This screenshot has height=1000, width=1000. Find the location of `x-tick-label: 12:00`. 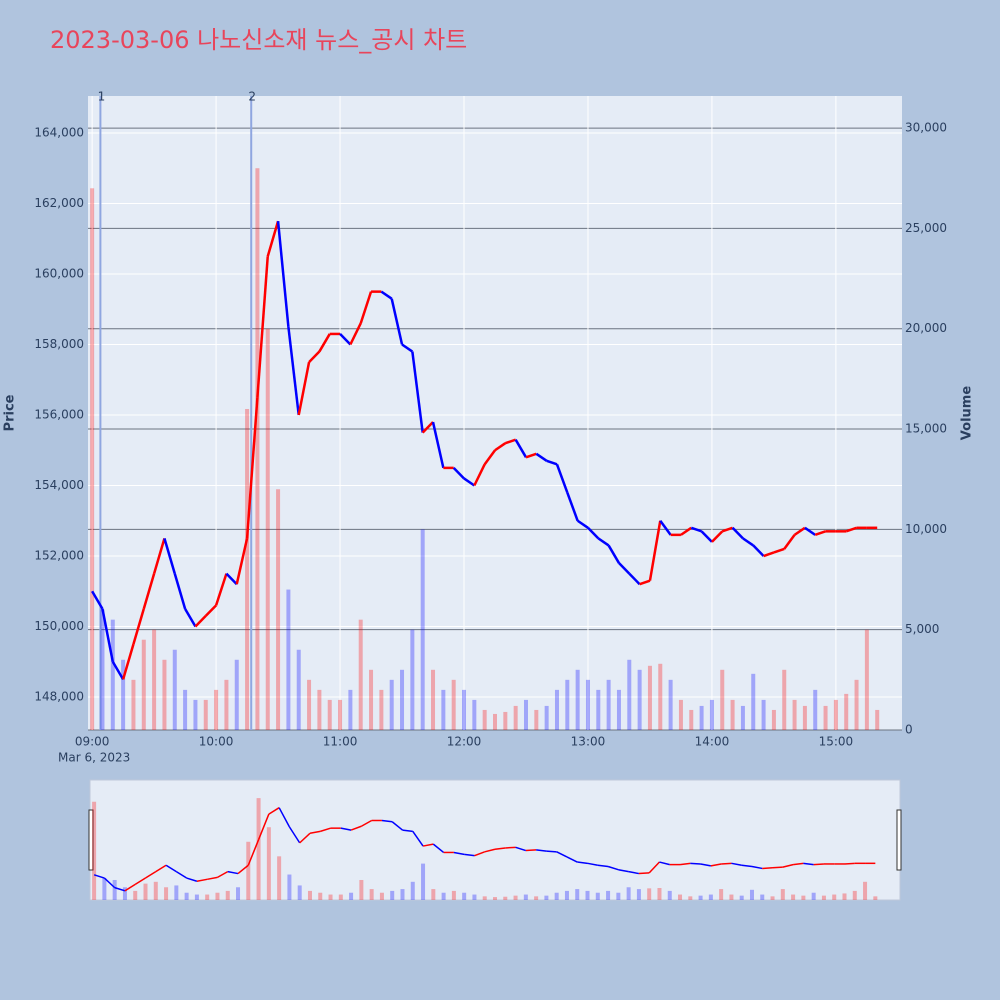

x-tick-label: 12:00 is located at coordinates (464, 742).